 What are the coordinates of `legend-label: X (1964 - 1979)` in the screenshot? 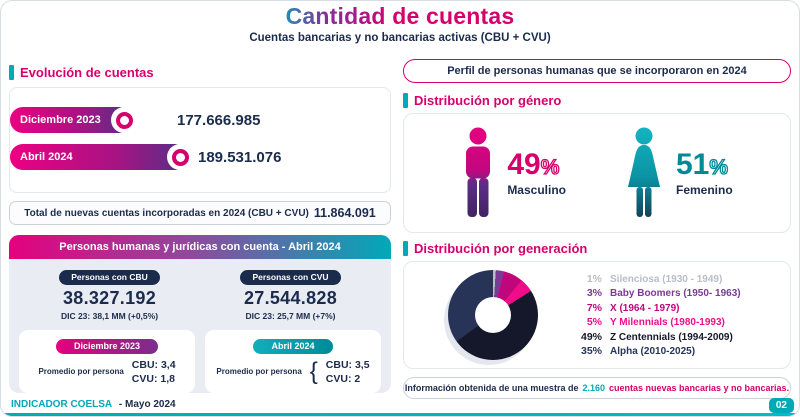 It's located at (645, 308).